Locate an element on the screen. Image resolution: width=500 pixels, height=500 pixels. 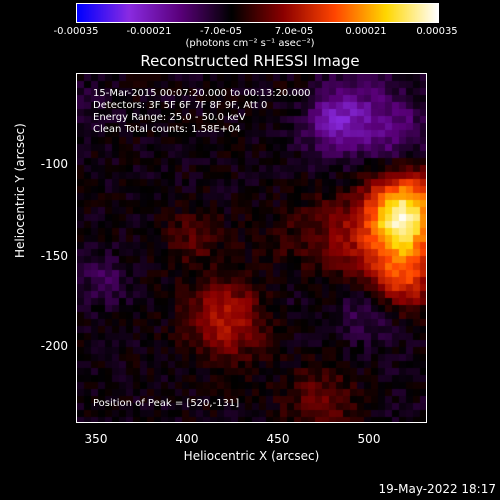
x-tick-label: 450 is located at coordinates (278, 439).